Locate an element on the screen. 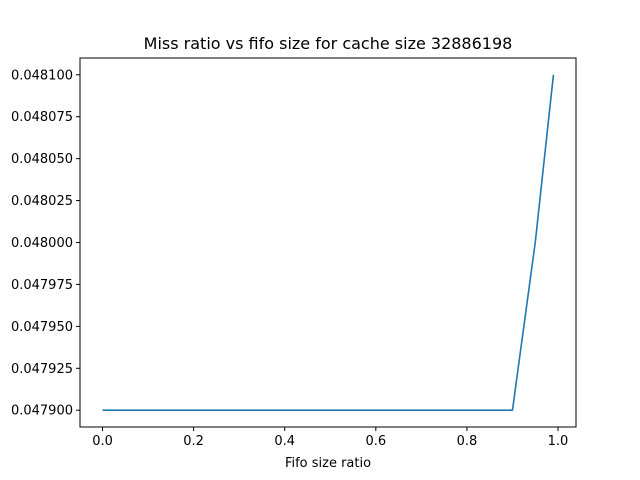 Image resolution: width=640 pixels, height=480 pixels. x-tick-label: 0.4 is located at coordinates (284, 441).